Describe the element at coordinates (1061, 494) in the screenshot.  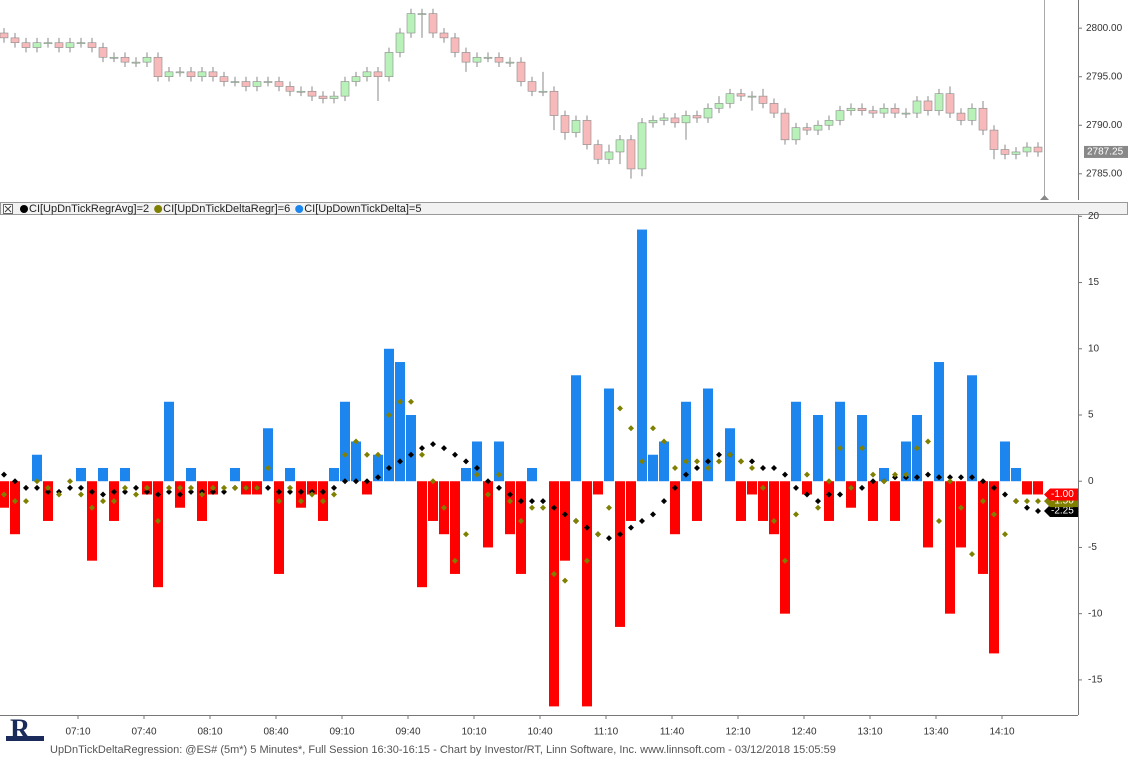
I see `last-value-box` at that location.